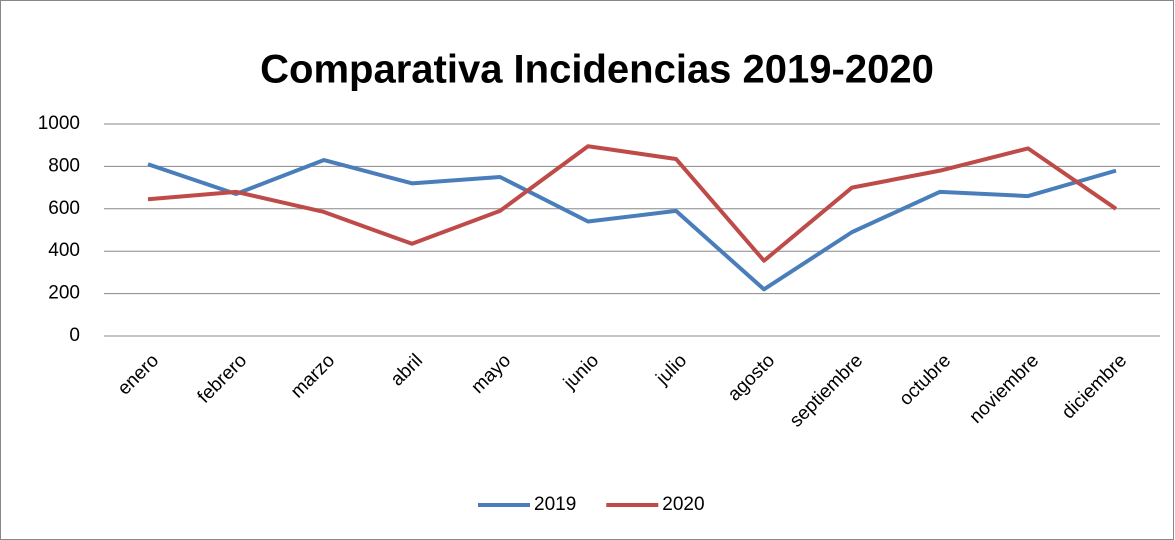 The image size is (1175, 540). Describe the element at coordinates (59, 123) in the screenshot. I see `y-tick-label: 1000` at that location.